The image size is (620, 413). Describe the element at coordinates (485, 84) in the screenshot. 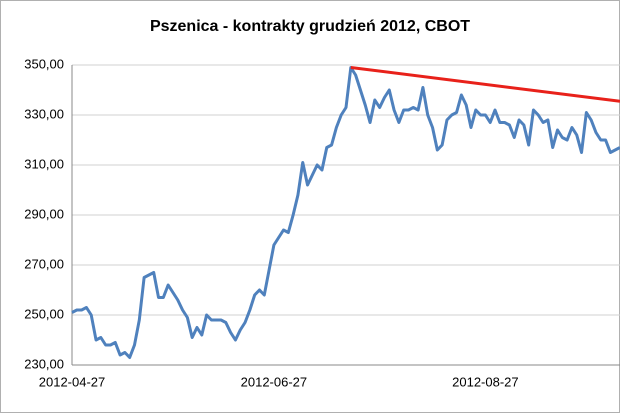

I see `trend-line` at that location.